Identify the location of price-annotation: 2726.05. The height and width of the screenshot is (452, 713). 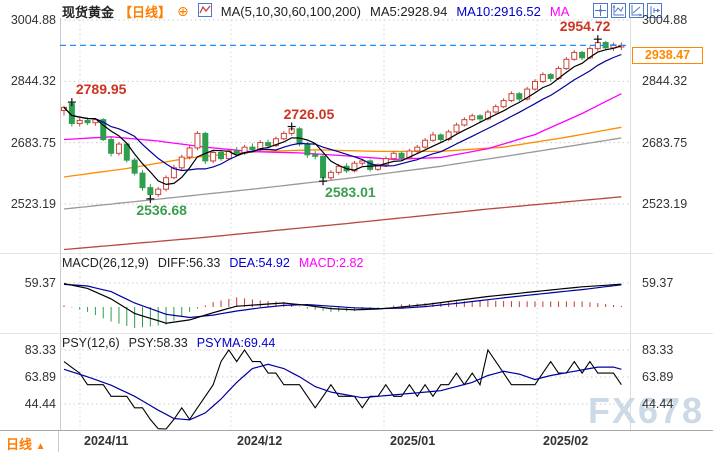
(309, 113).